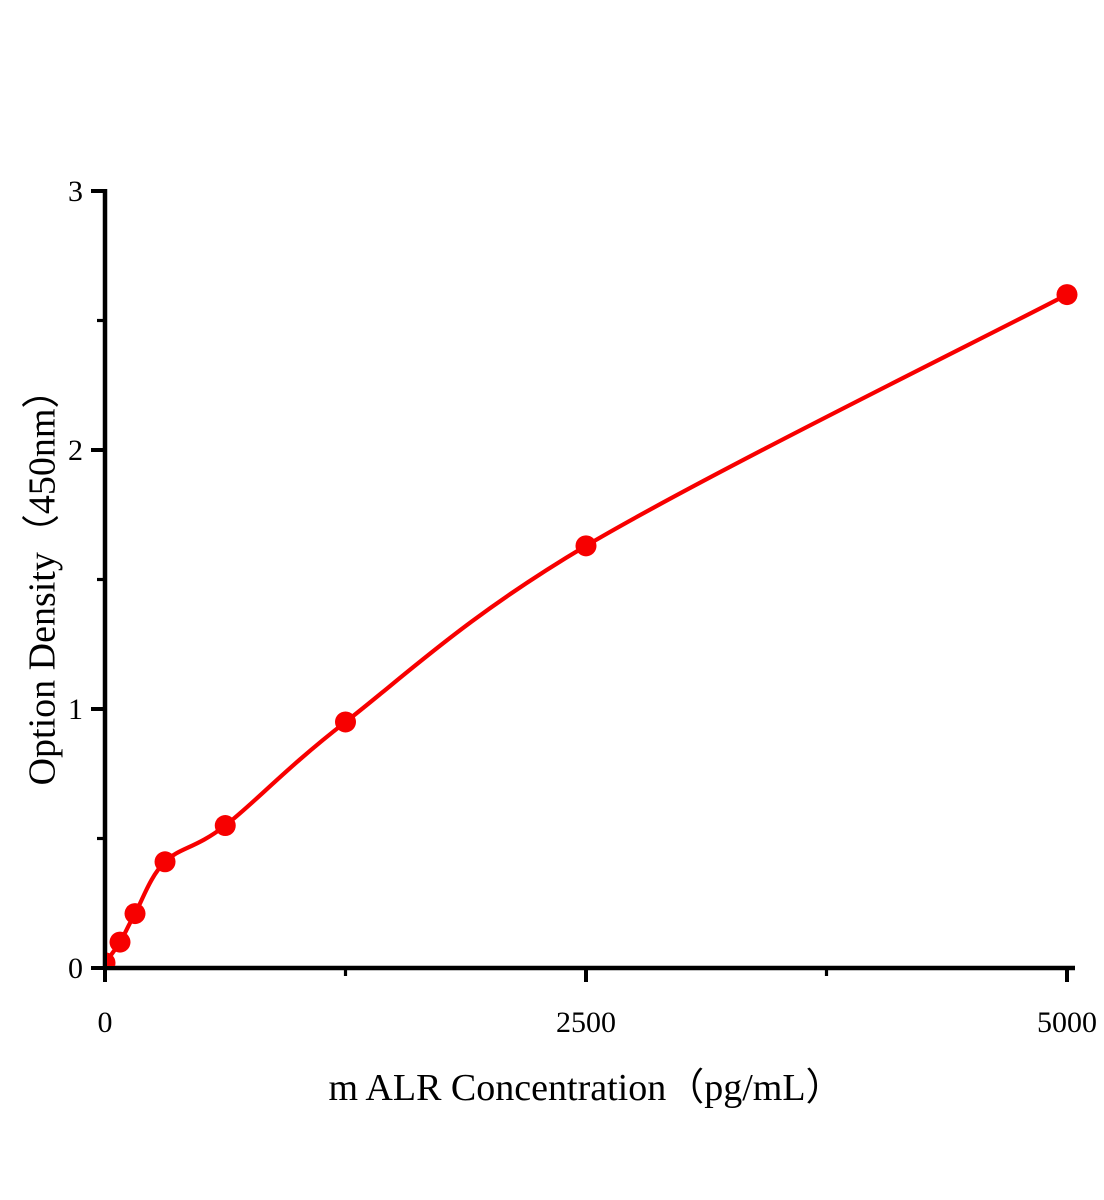 The width and height of the screenshot is (1104, 1200). What do you see at coordinates (586, 1022) in the screenshot?
I see `x-tick-label: 2500` at bounding box center [586, 1022].